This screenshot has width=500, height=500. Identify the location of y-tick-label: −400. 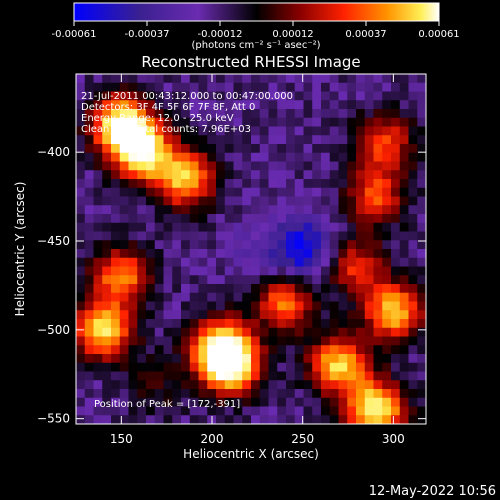
(53, 152).